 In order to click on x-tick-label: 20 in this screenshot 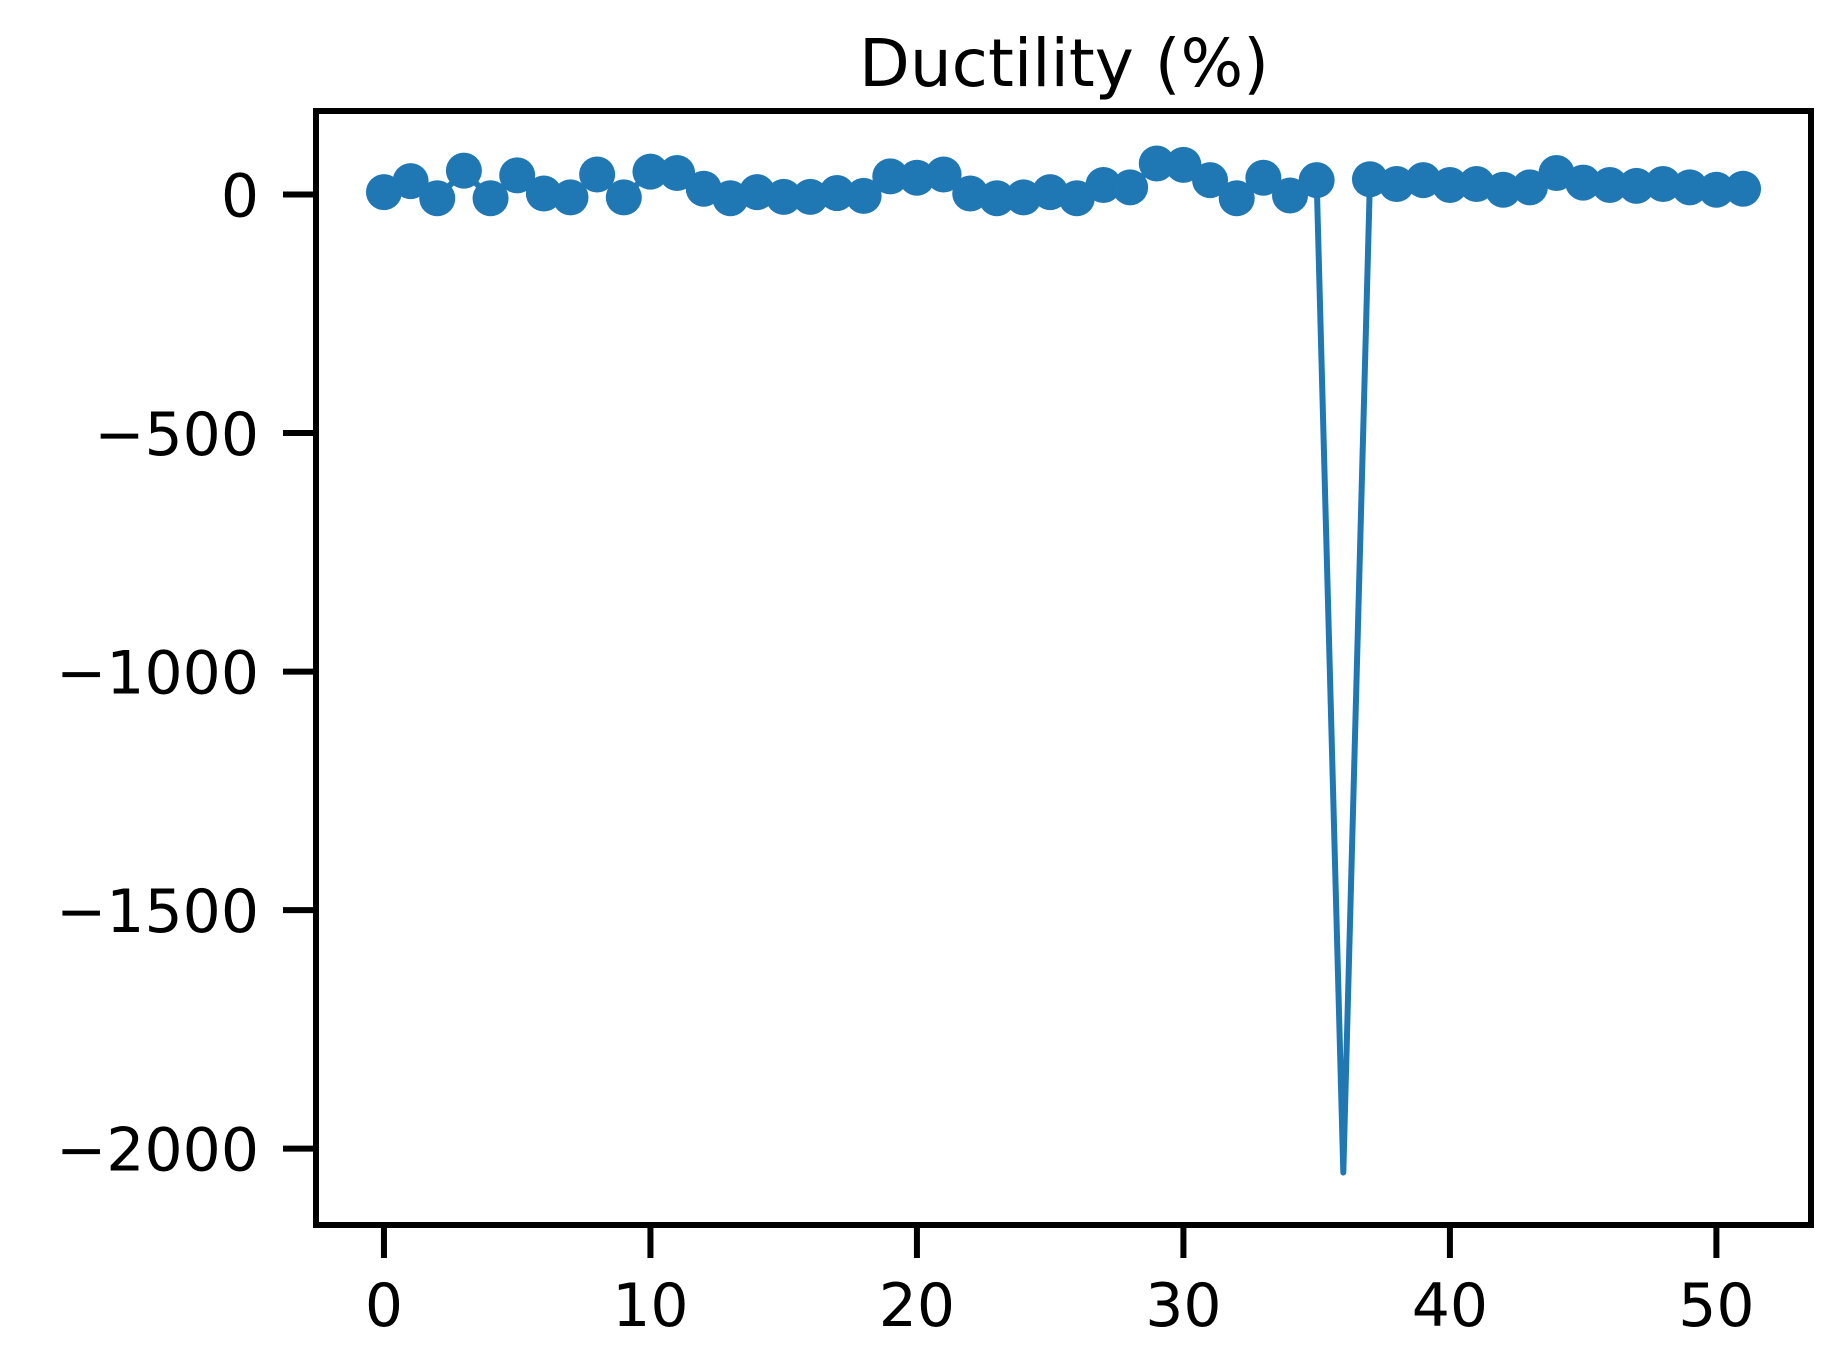, I will do `click(917, 1306)`.